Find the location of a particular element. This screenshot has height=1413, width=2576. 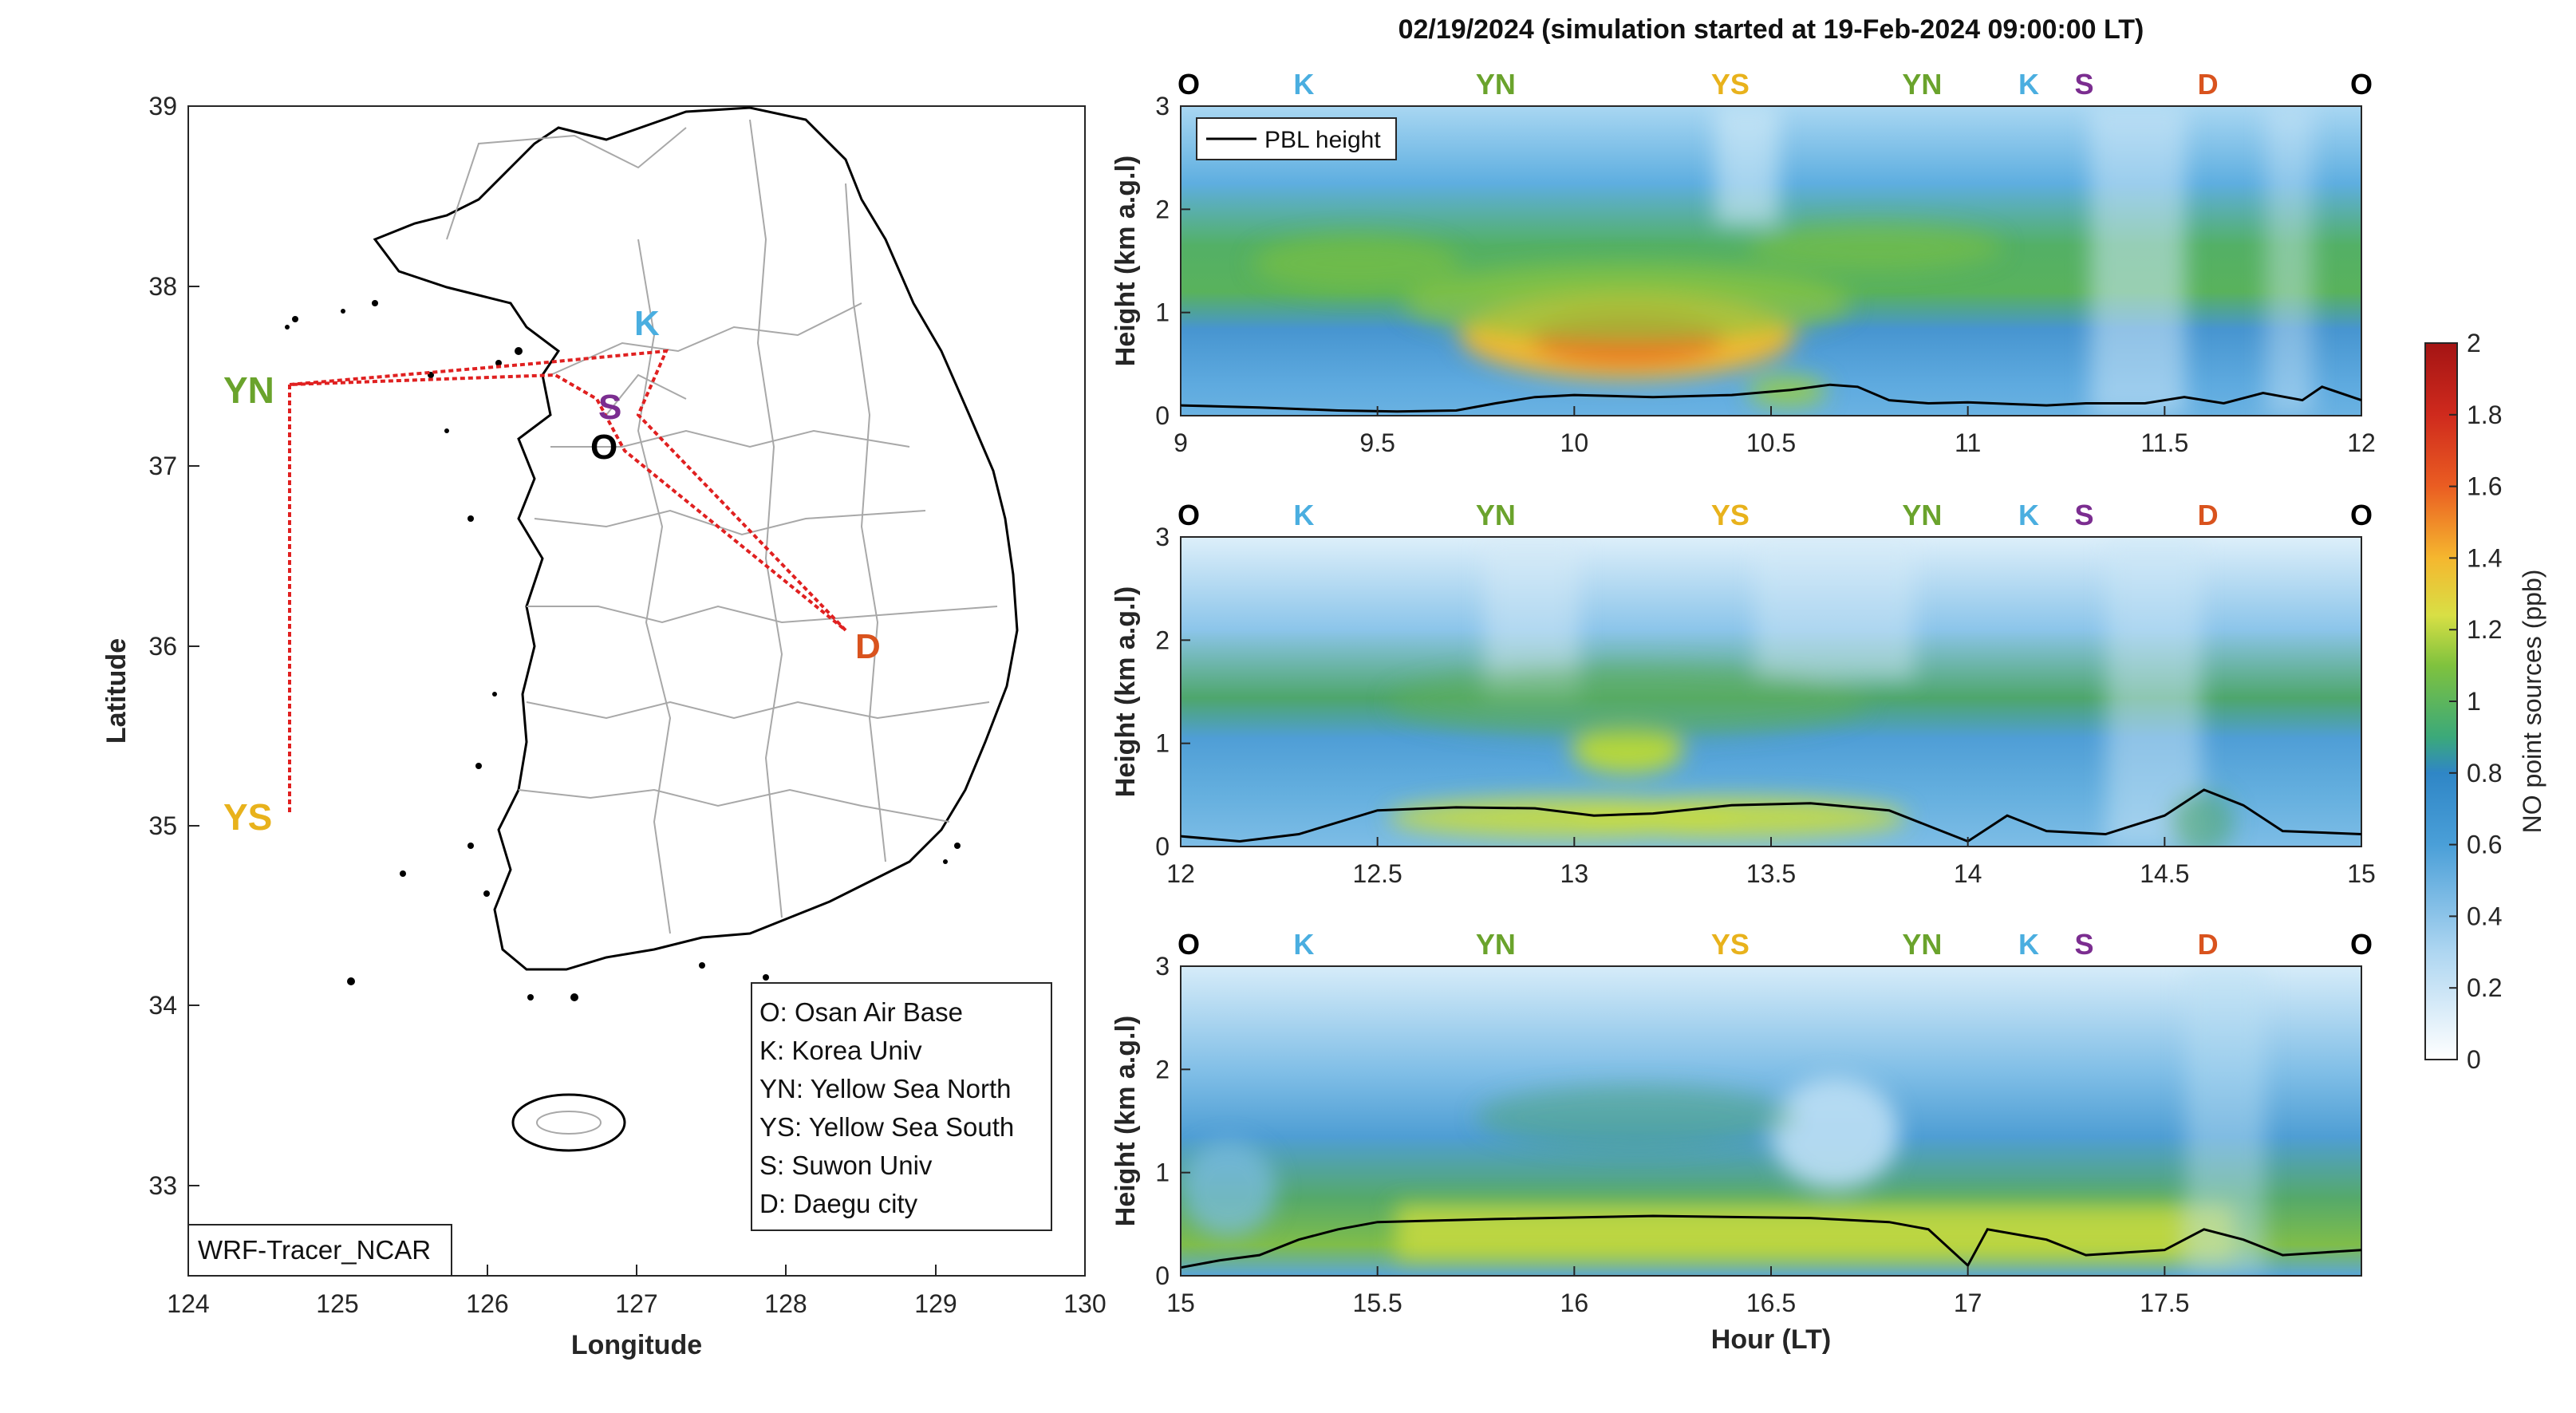

map-y-tick-label: 33 is located at coordinates (163, 1185).